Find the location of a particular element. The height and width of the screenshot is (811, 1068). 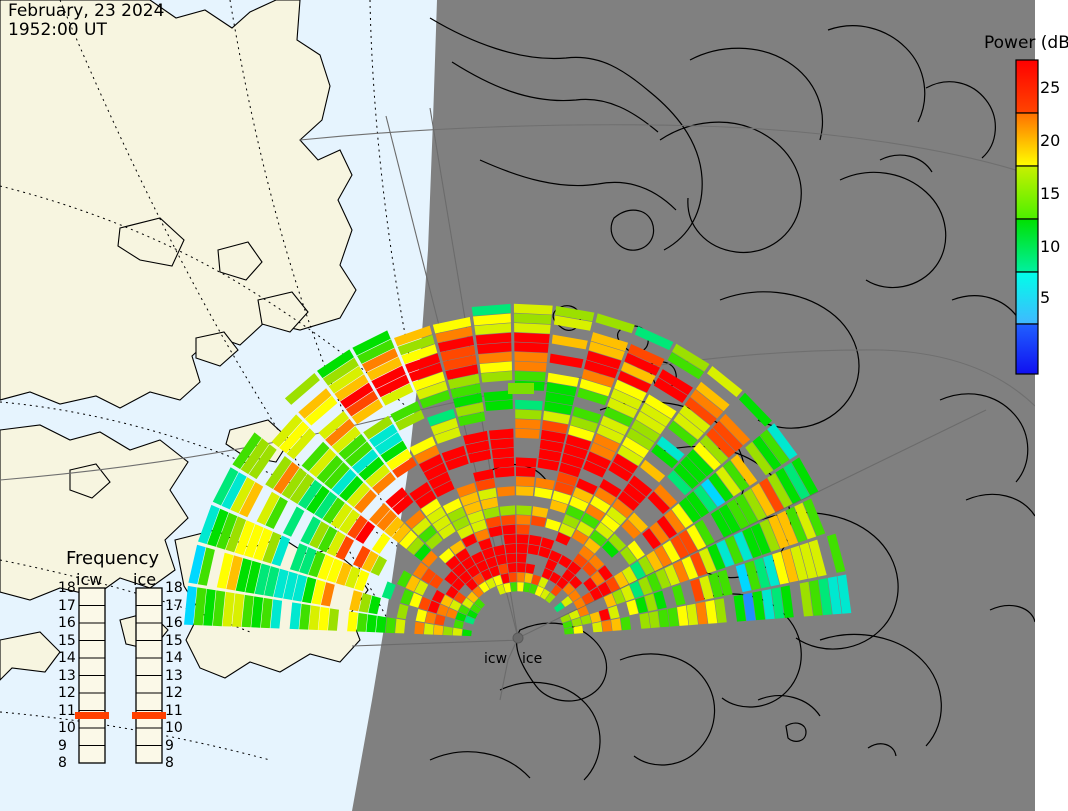

freq-tick-ice-15: 15 is located at coordinates (174, 640).